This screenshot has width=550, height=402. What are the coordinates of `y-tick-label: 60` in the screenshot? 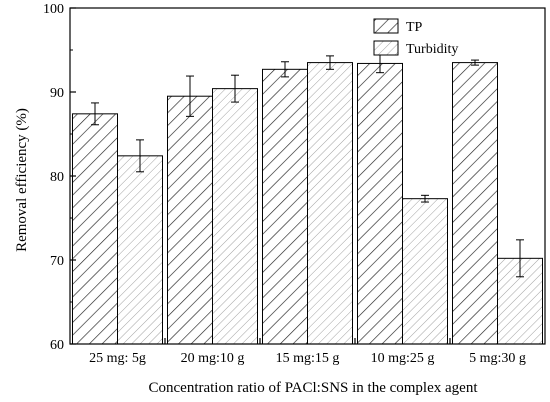 It's located at (57, 345).